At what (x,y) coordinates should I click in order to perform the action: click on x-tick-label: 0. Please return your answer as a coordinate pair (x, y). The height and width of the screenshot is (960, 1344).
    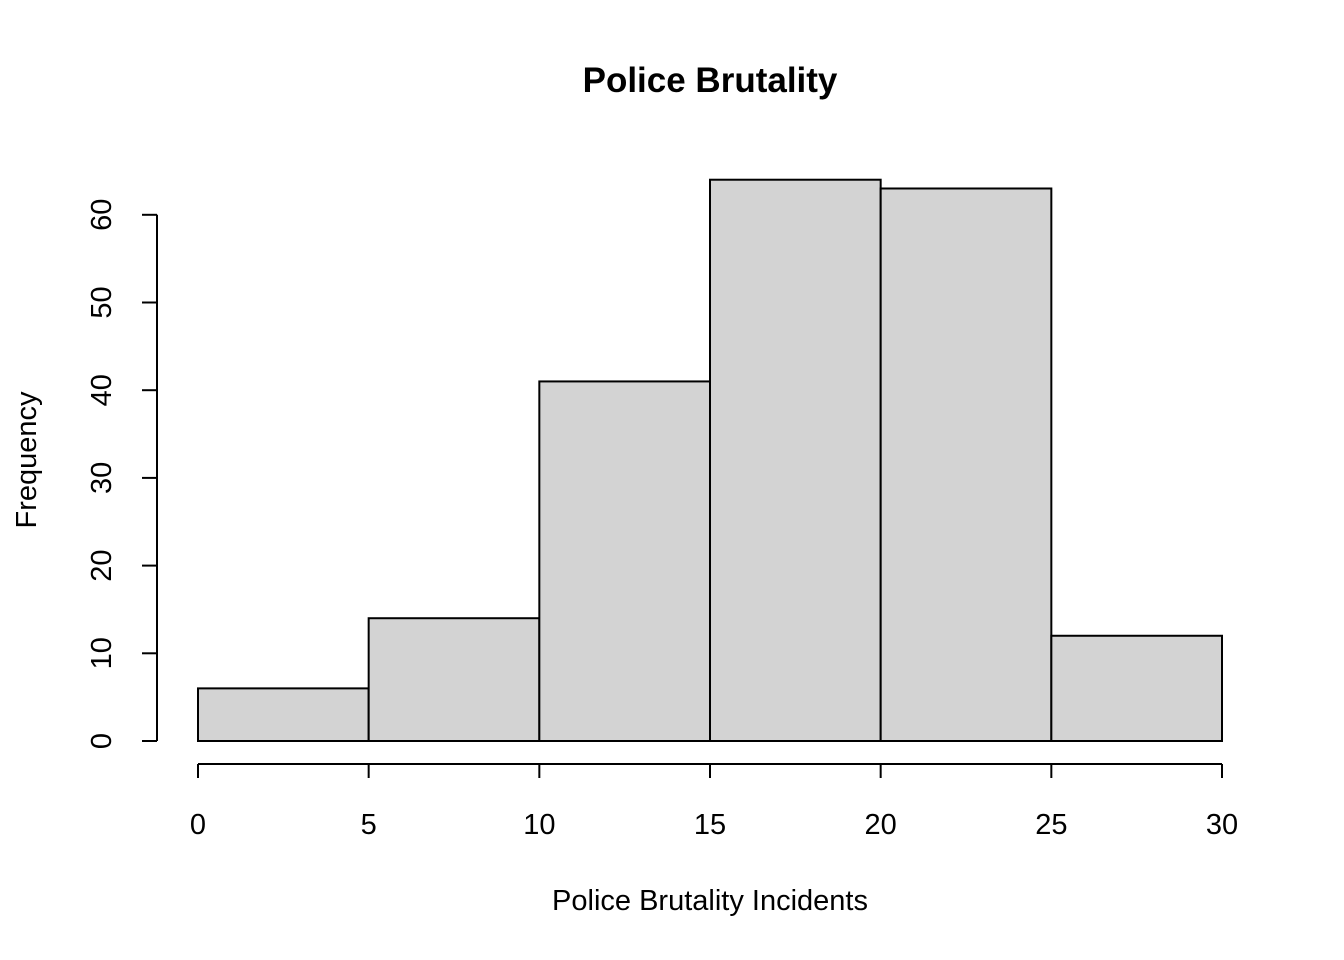
    Looking at the image, I should click on (198, 825).